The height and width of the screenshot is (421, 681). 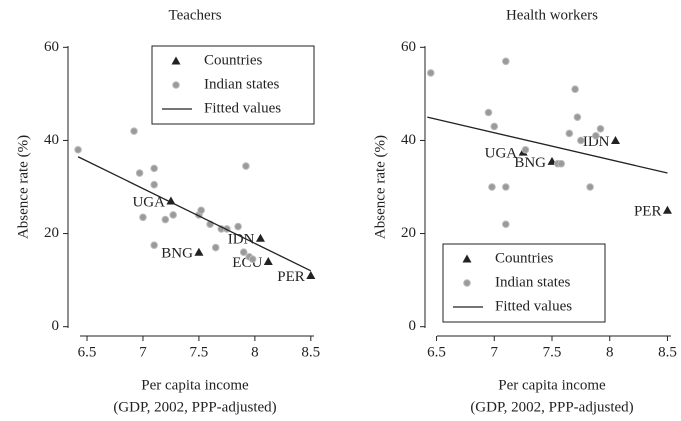 I want to click on panel-title: Teachers, so click(x=194, y=15).